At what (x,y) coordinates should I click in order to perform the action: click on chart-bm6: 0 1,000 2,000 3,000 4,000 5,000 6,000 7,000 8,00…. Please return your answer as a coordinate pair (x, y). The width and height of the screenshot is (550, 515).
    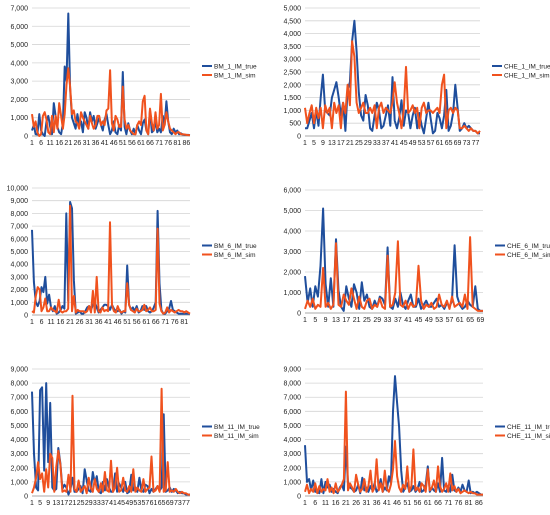
    Looking at the image, I should click on (132, 256).